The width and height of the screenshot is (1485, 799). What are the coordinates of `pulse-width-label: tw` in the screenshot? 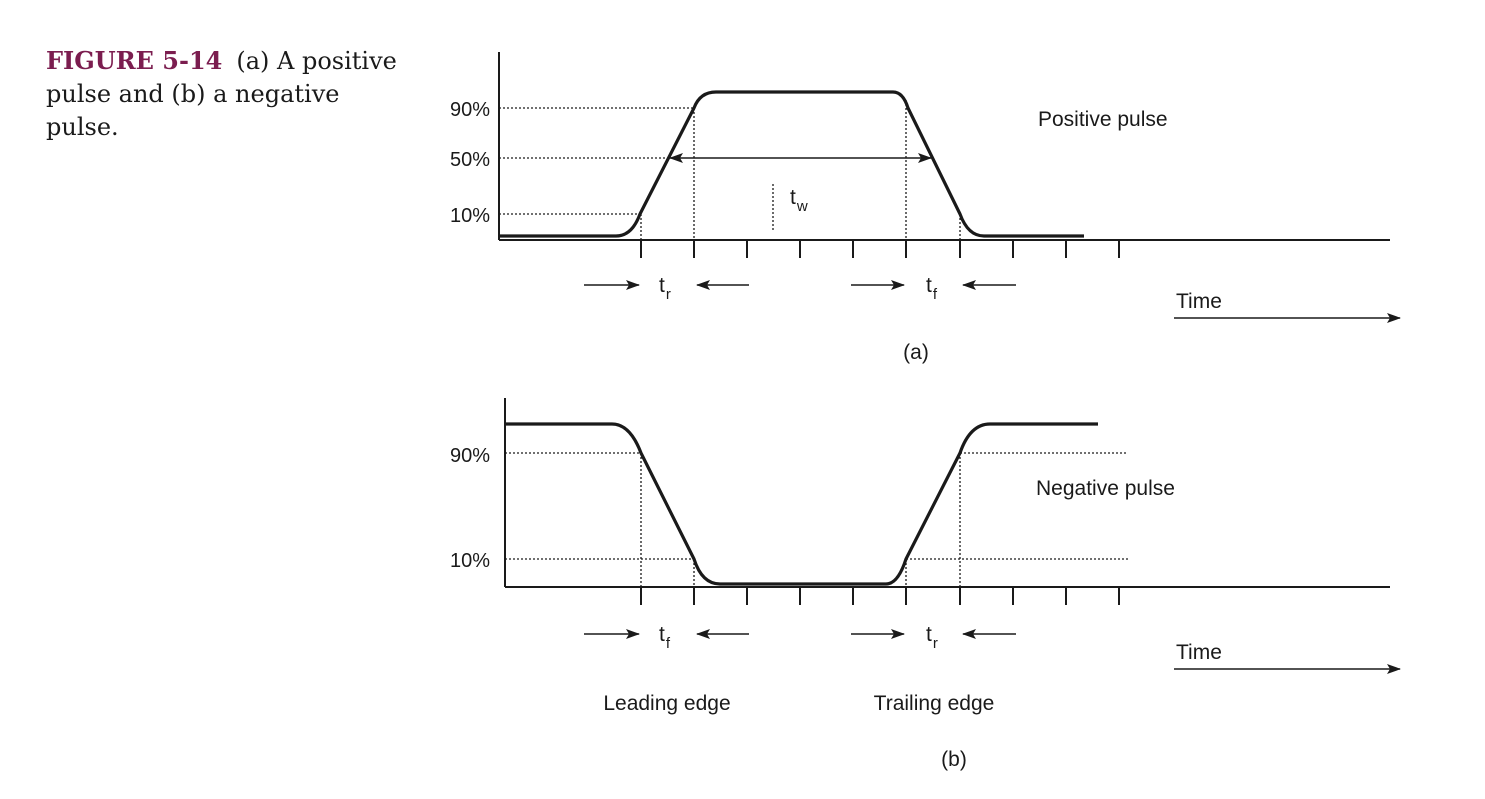 It's located at (799, 200).